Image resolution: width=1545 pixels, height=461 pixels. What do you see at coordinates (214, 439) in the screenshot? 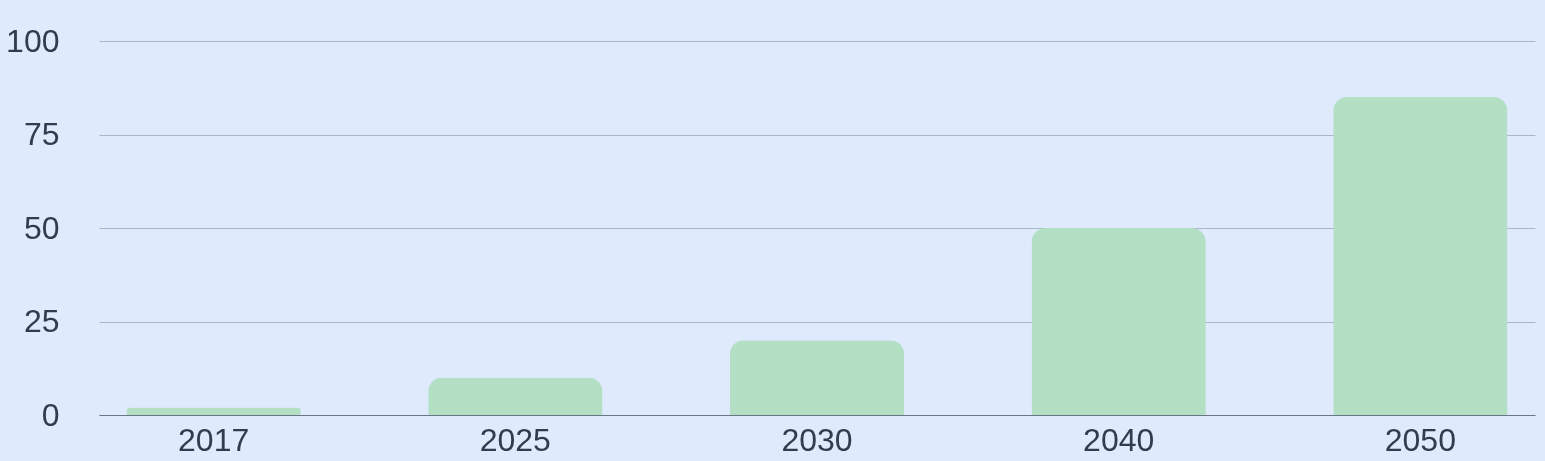
I see `x-tick-label: 2017` at bounding box center [214, 439].